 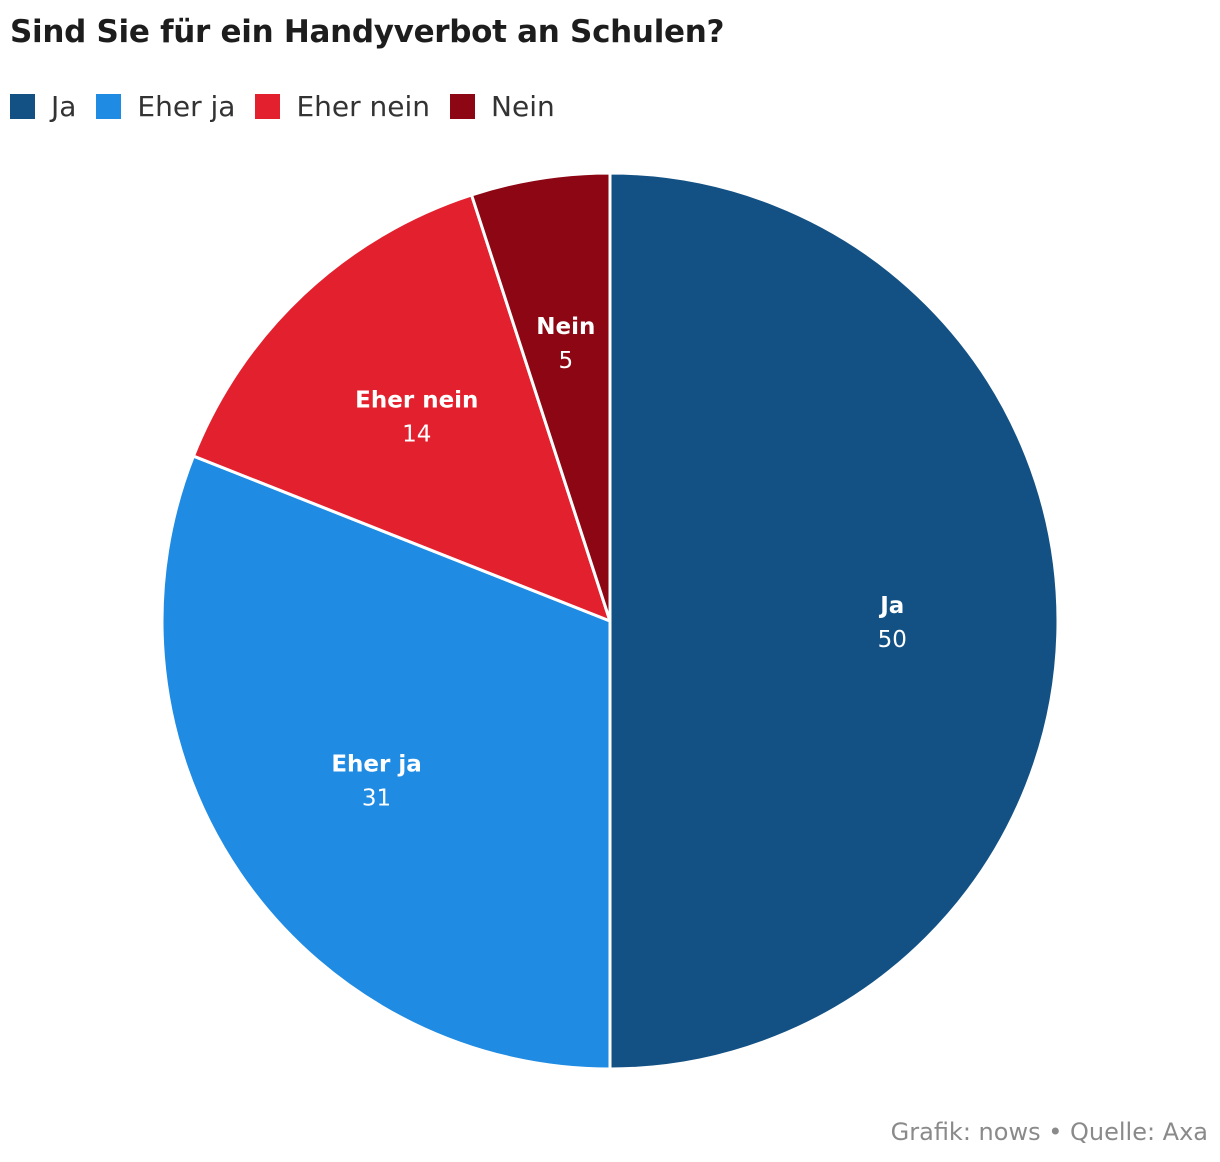 What do you see at coordinates (541, 397) in the screenshot?
I see `pie-slice-nein` at bounding box center [541, 397].